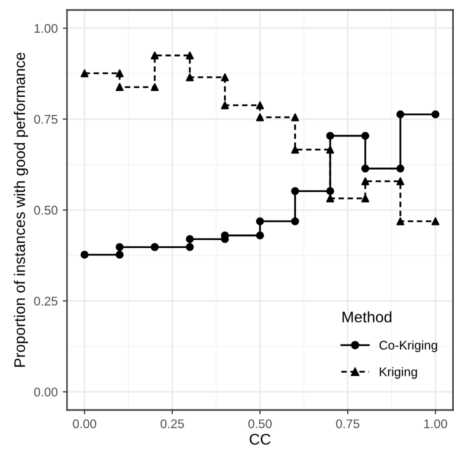 This screenshot has height=452, width=454. I want to click on y-axis-title: Proportion of instances with good performance, so click(21, 209).